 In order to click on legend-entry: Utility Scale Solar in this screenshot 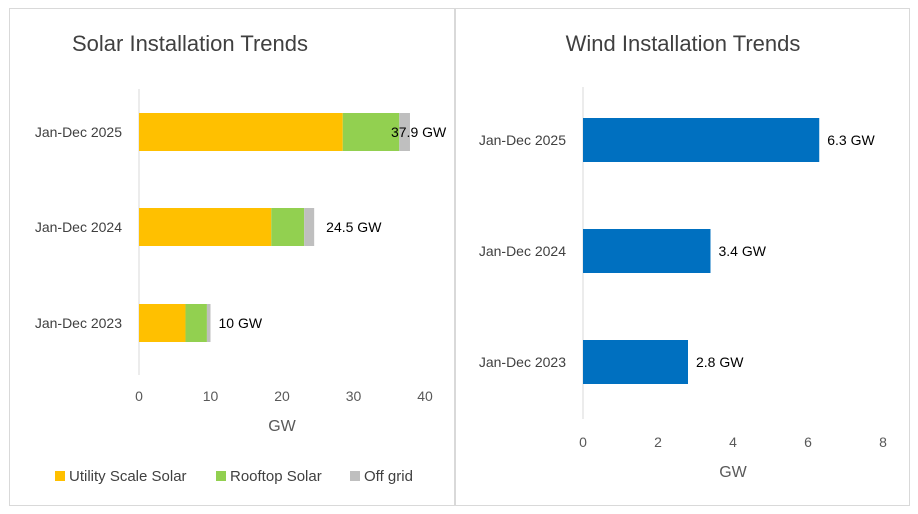, I will do `click(128, 476)`.